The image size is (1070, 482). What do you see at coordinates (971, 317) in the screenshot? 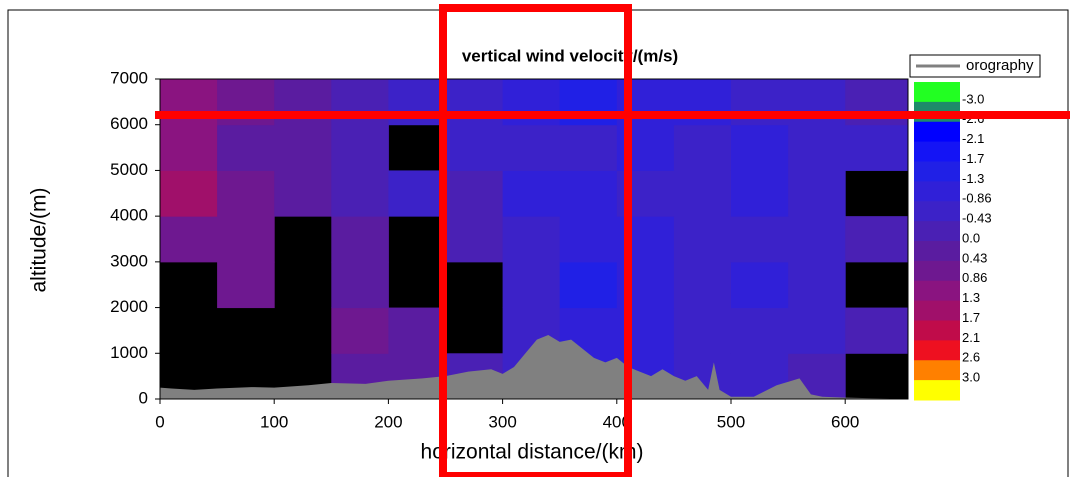
I see `colorbar-tick-label: 1.7` at bounding box center [971, 317].